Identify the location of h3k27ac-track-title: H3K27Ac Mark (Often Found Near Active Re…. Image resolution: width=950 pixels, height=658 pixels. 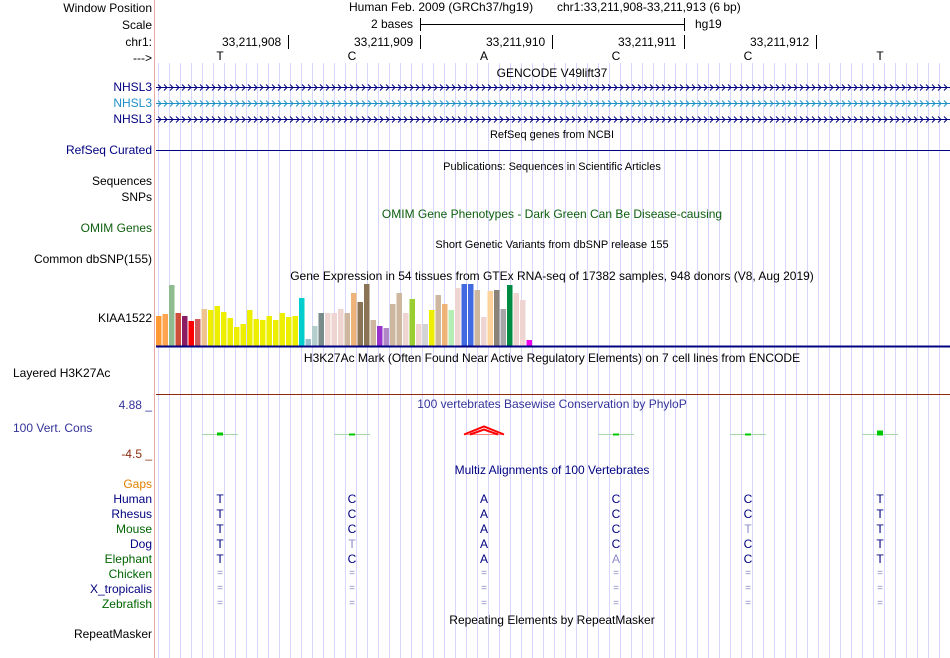
(552, 358).